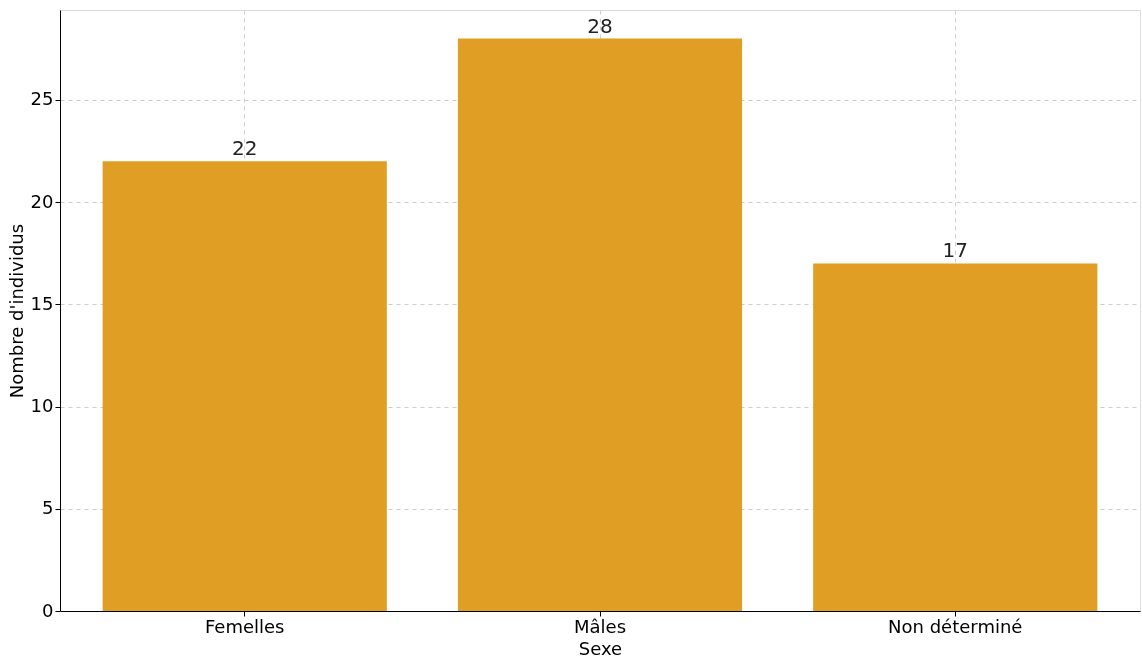 The height and width of the screenshot is (664, 1142). Describe the element at coordinates (42, 406) in the screenshot. I see `y-tick-label: 10` at that location.